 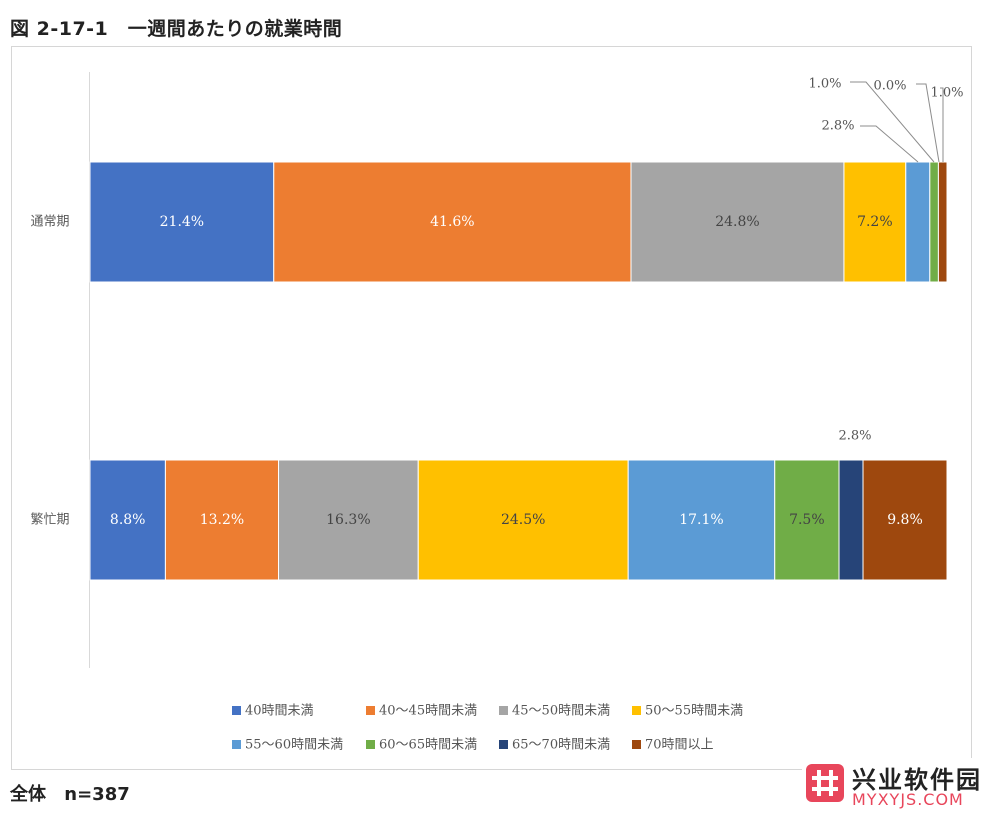 I want to click on footnote-label: 全体, so click(x=28, y=794).